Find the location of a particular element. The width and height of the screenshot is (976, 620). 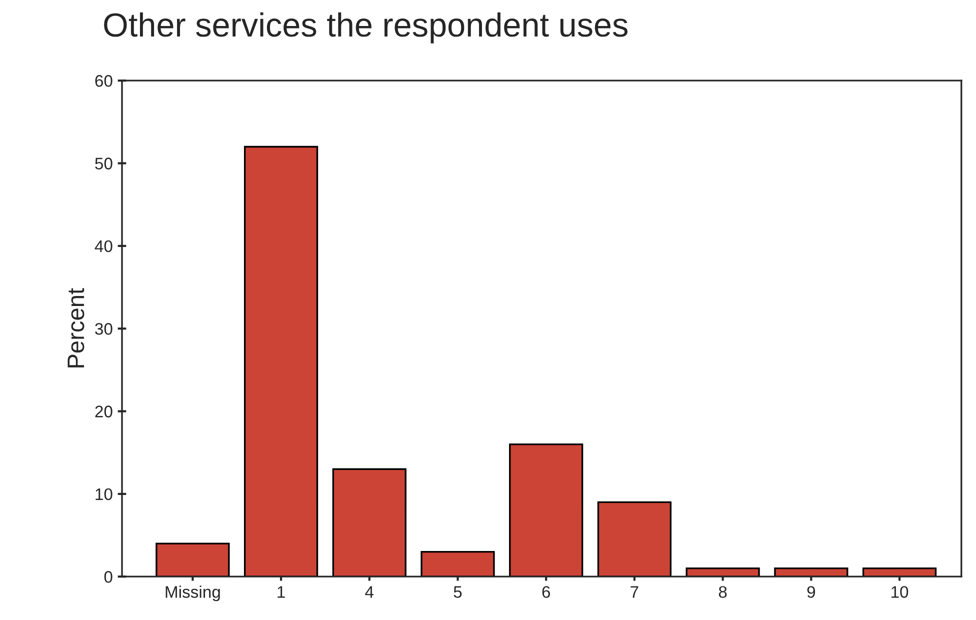

x-tick-label: 6 is located at coordinates (546, 592).